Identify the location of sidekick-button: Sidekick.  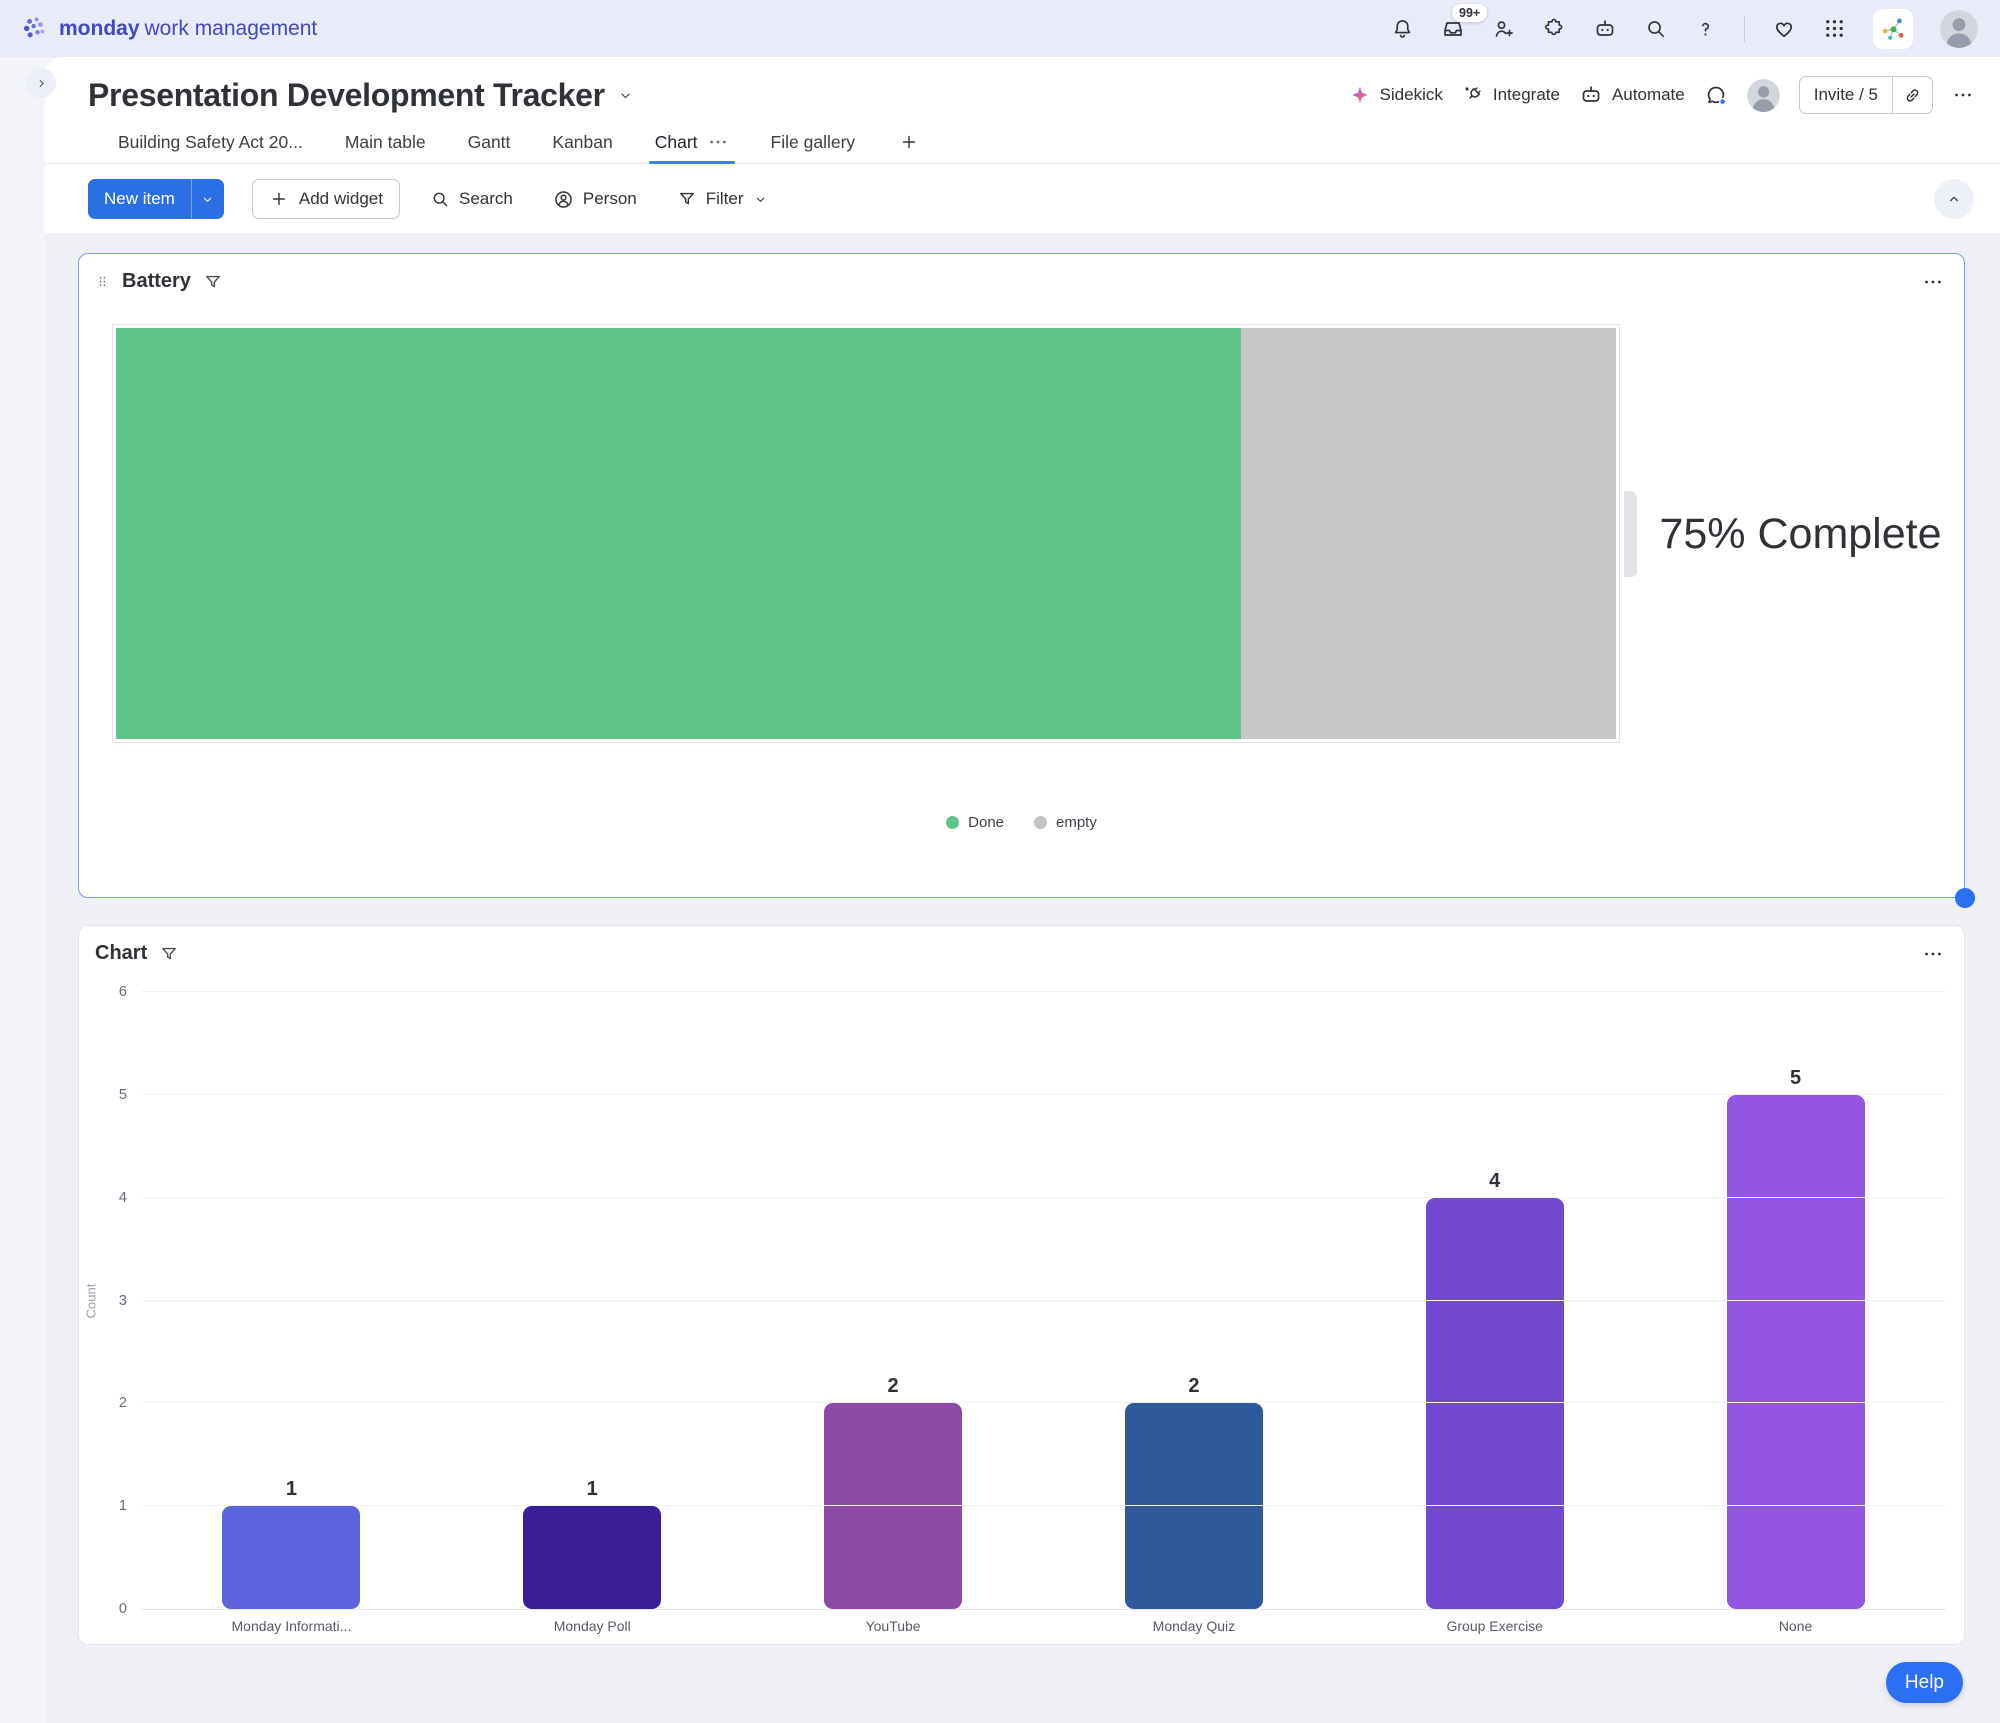
(1396, 95).